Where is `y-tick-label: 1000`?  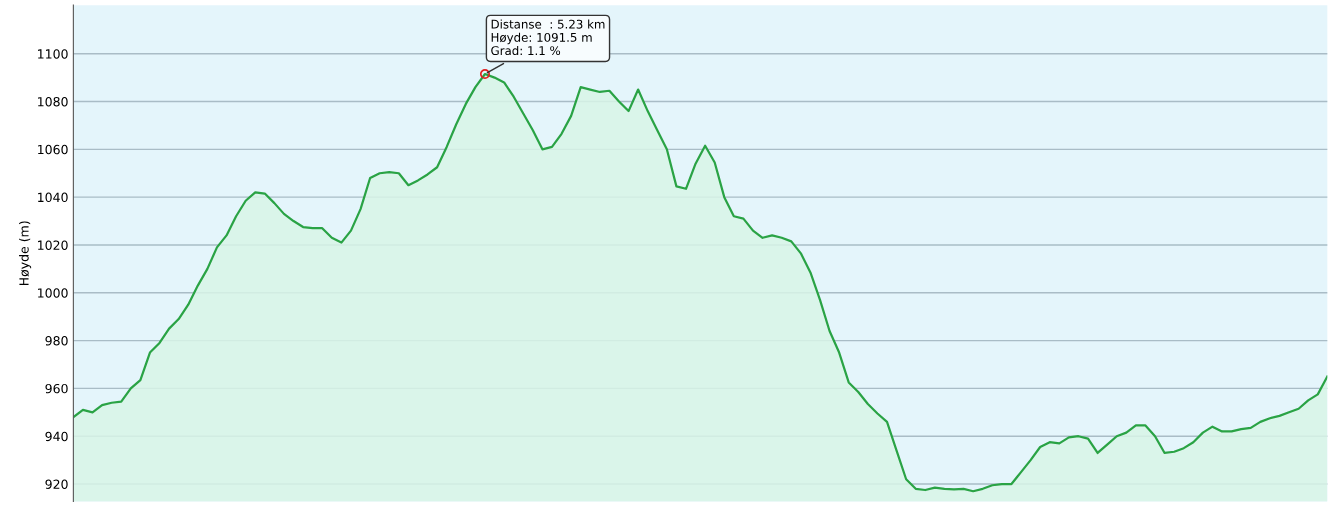 y-tick-label: 1000 is located at coordinates (53, 293).